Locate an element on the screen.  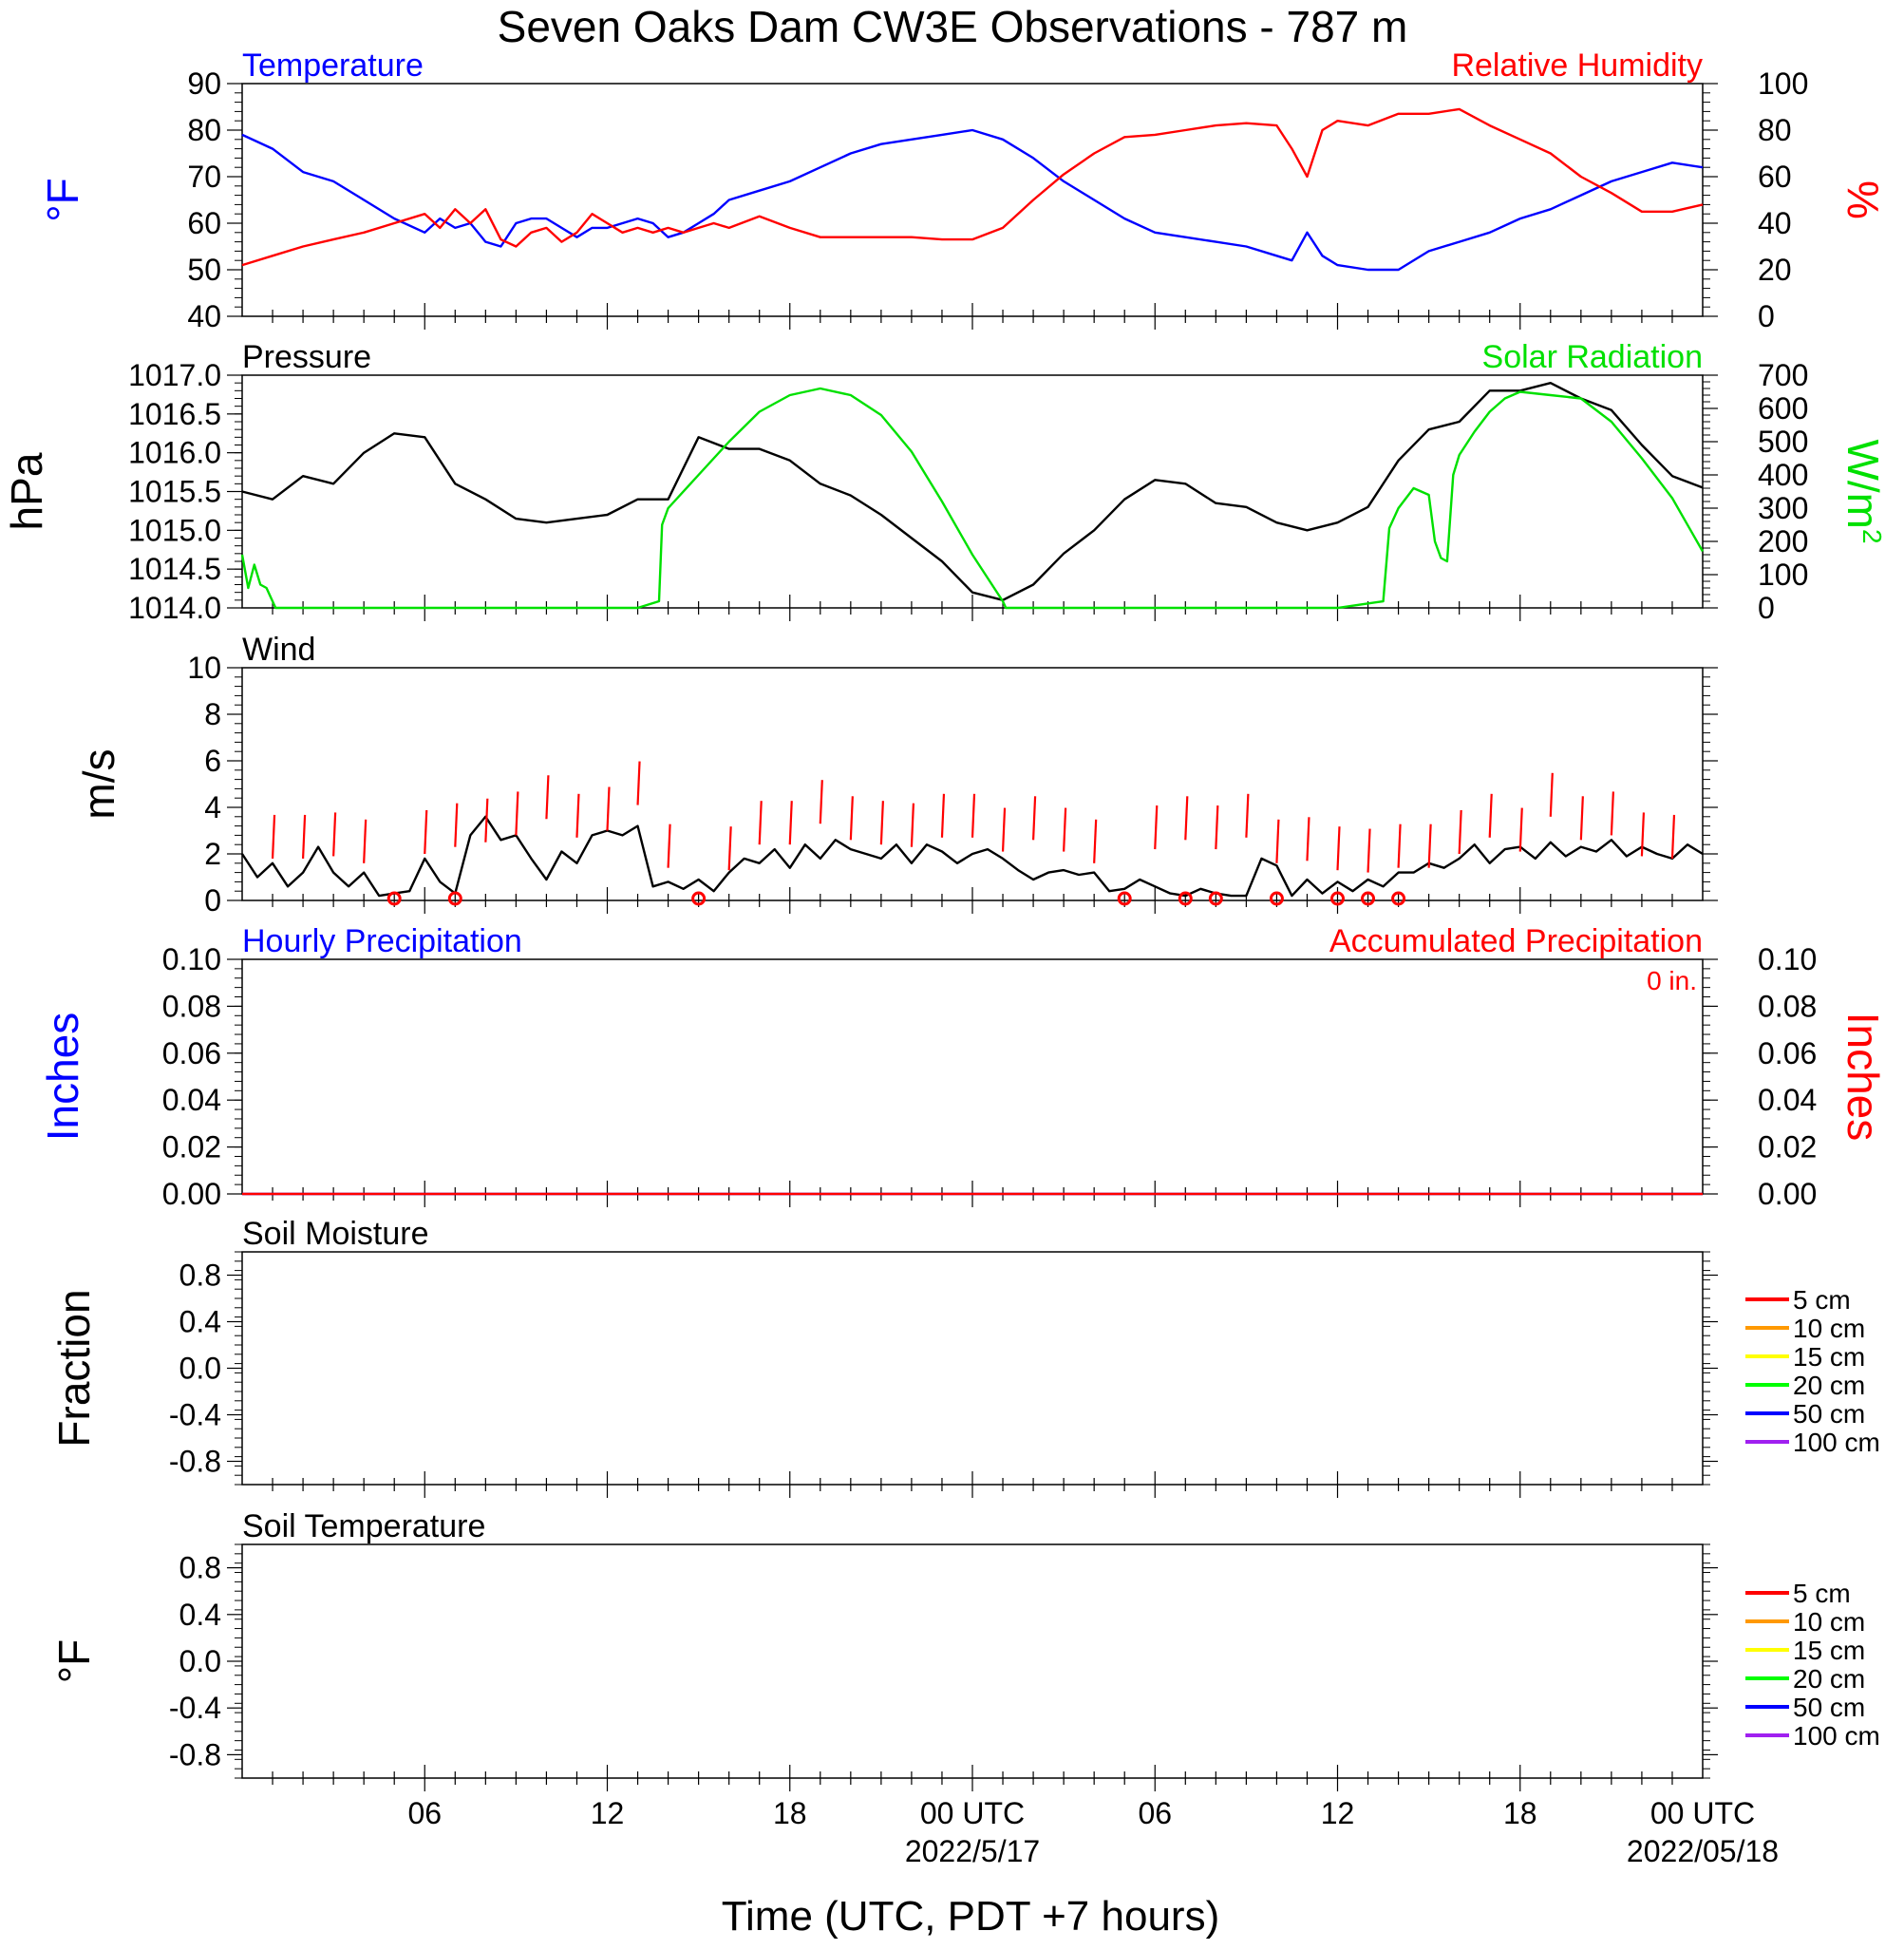
legend-label: 10 cm is located at coordinates (1829, 1622).